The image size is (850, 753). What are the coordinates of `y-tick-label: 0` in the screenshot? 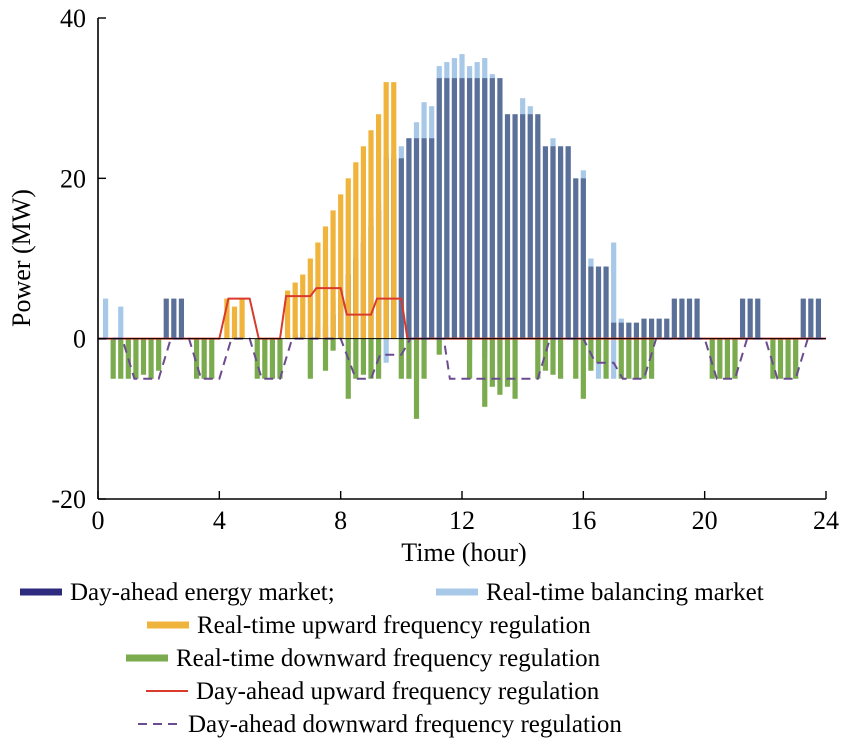 It's located at (79, 339).